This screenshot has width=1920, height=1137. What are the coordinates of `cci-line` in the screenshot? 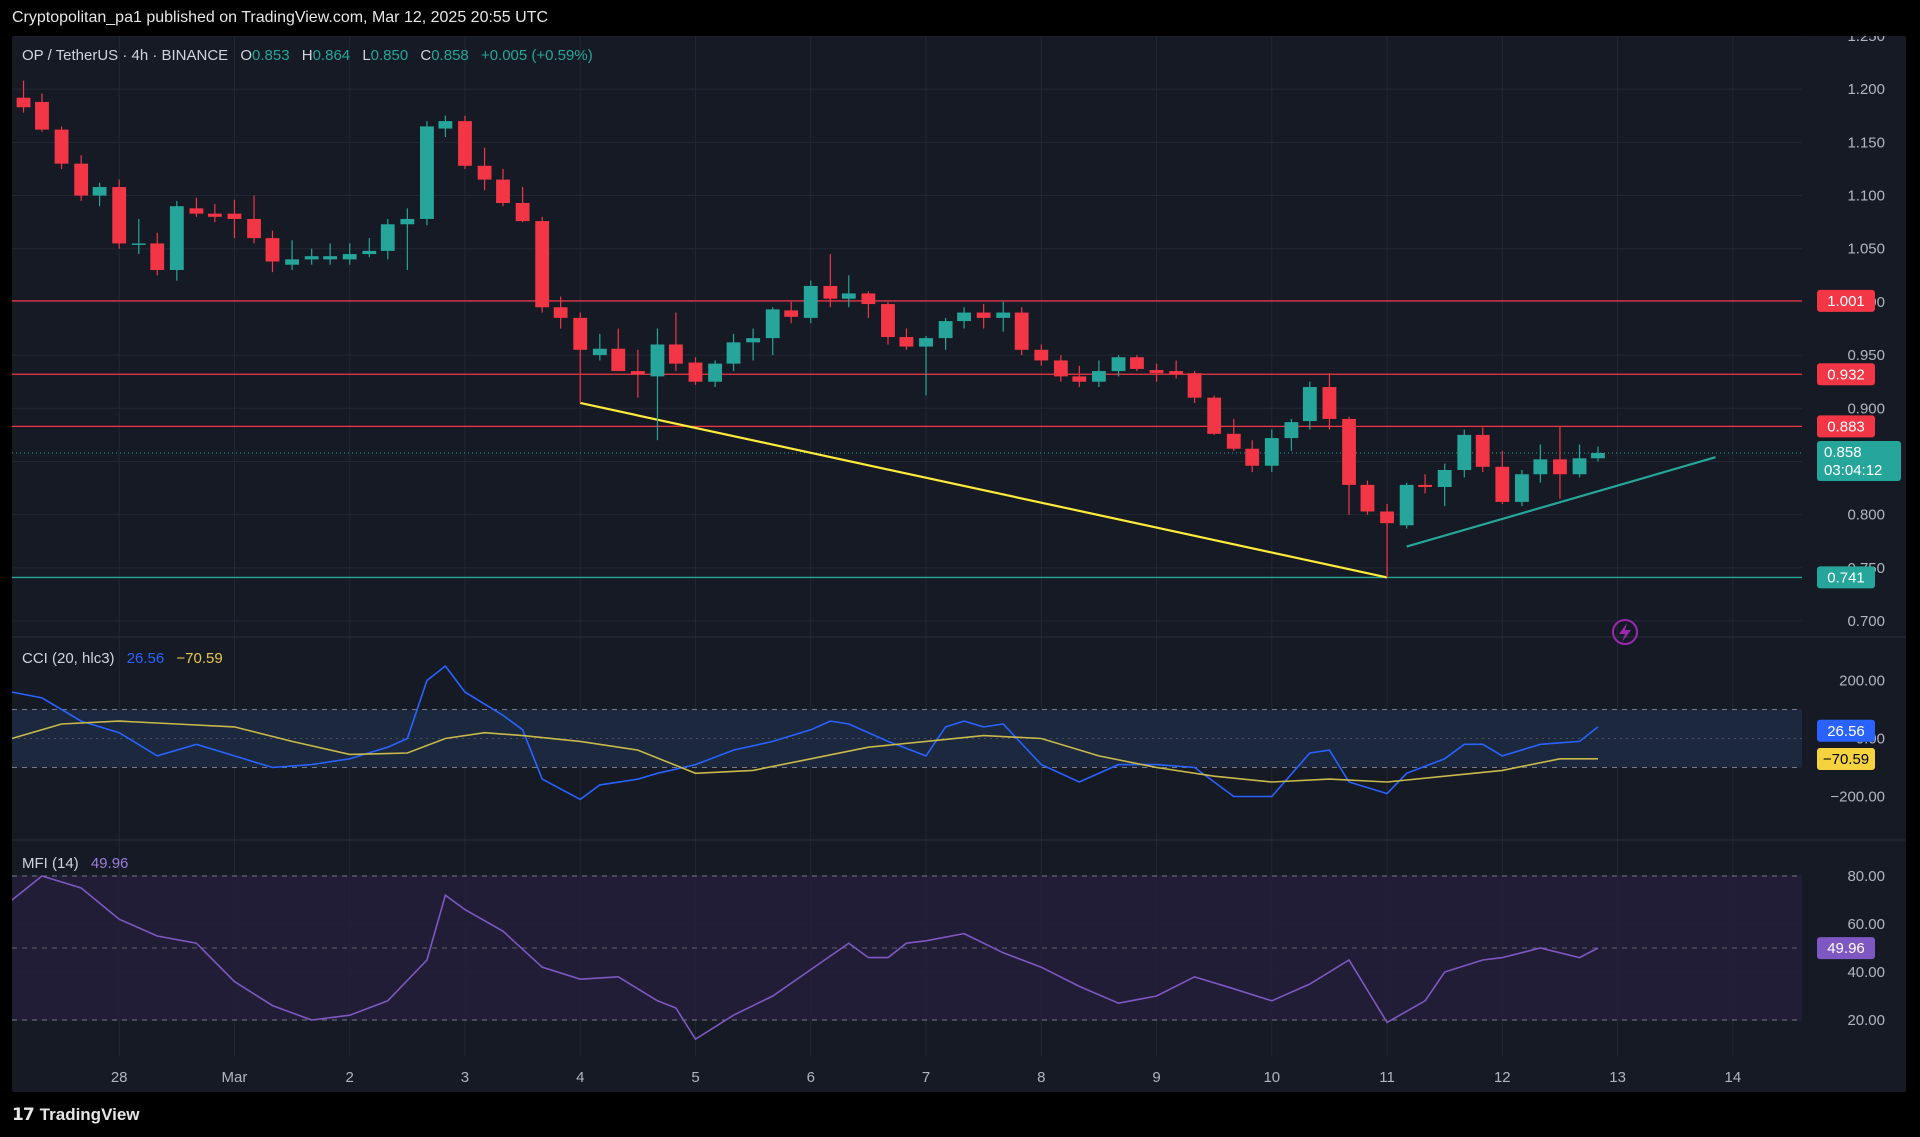 It's located at (805, 732).